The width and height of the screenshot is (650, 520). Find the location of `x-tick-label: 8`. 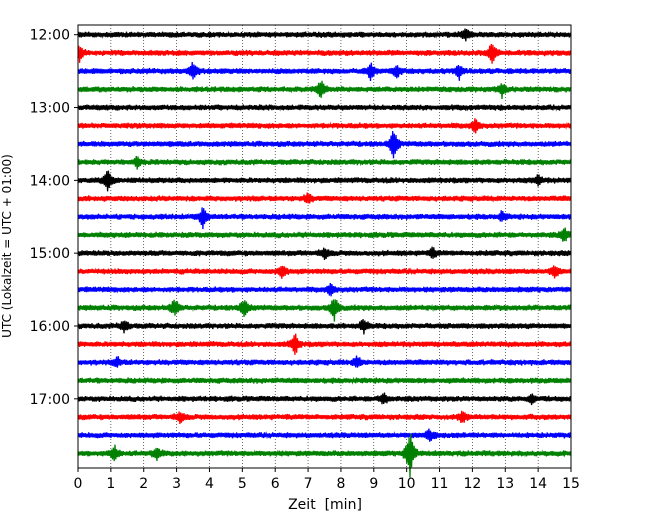

x-tick-label: 8 is located at coordinates (340, 484).